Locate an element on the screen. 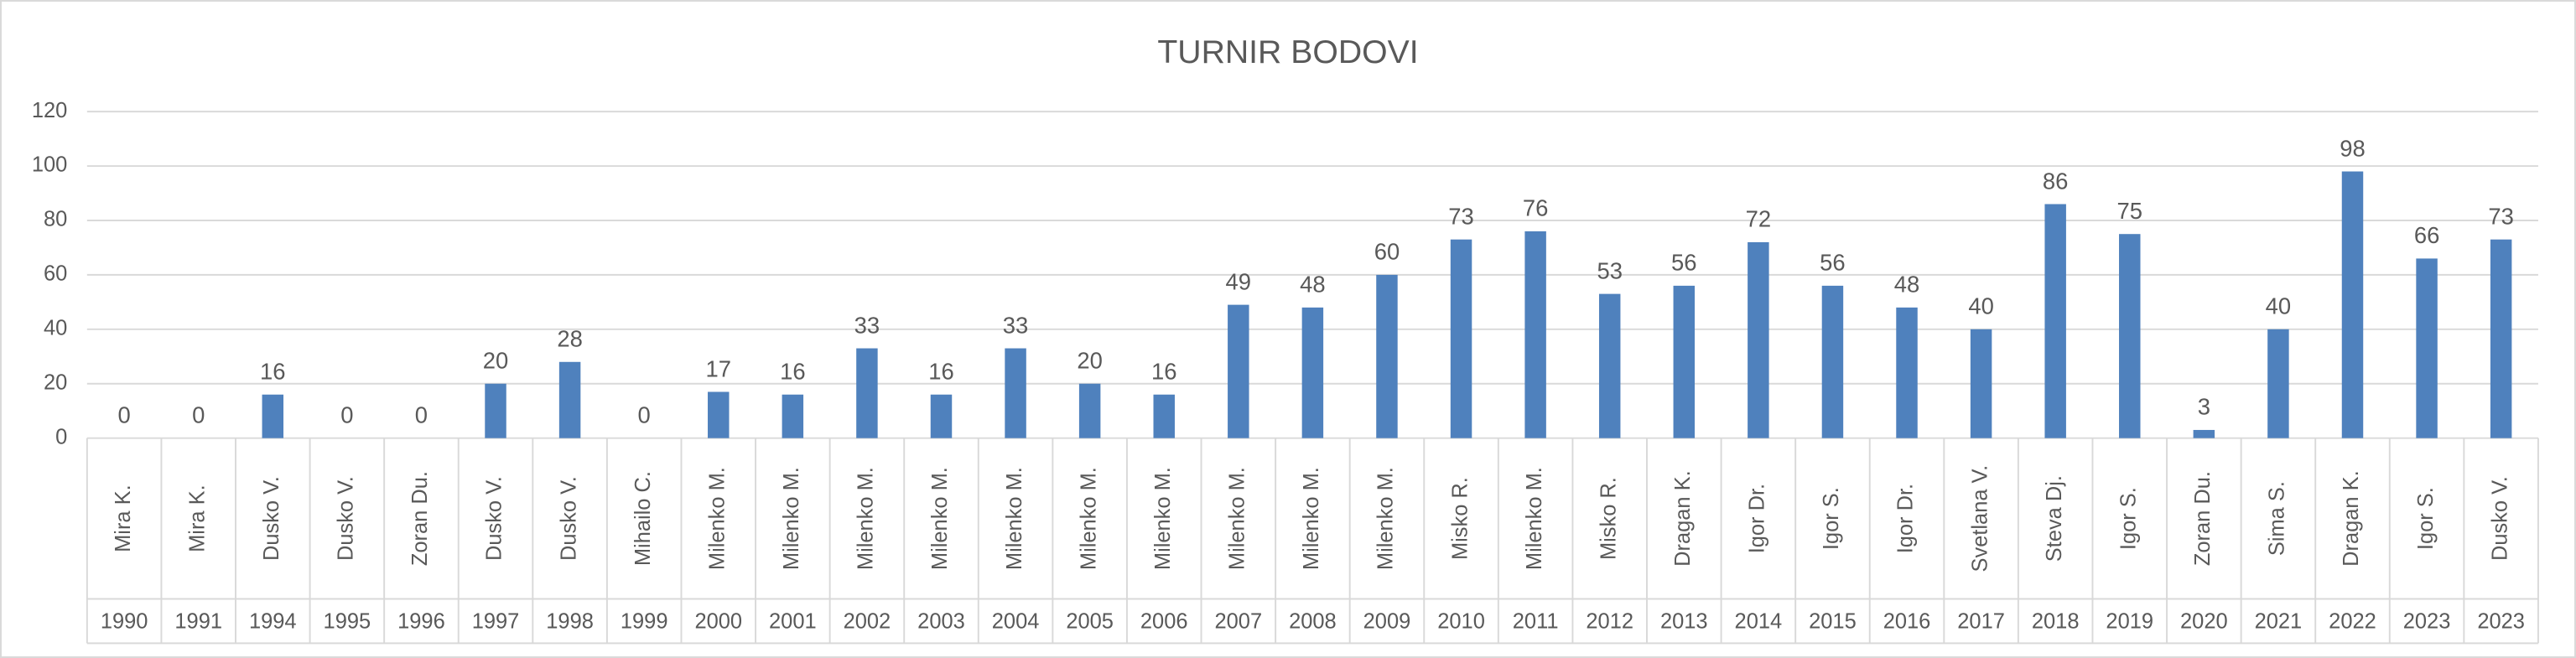 This screenshot has height=658, width=2576. y-tick-label: 120 is located at coordinates (49, 110).